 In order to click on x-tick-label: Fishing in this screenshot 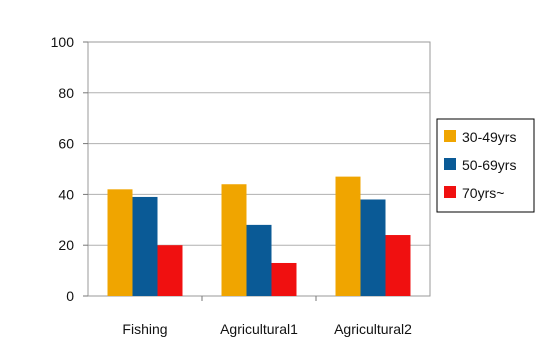, I will do `click(144, 329)`.